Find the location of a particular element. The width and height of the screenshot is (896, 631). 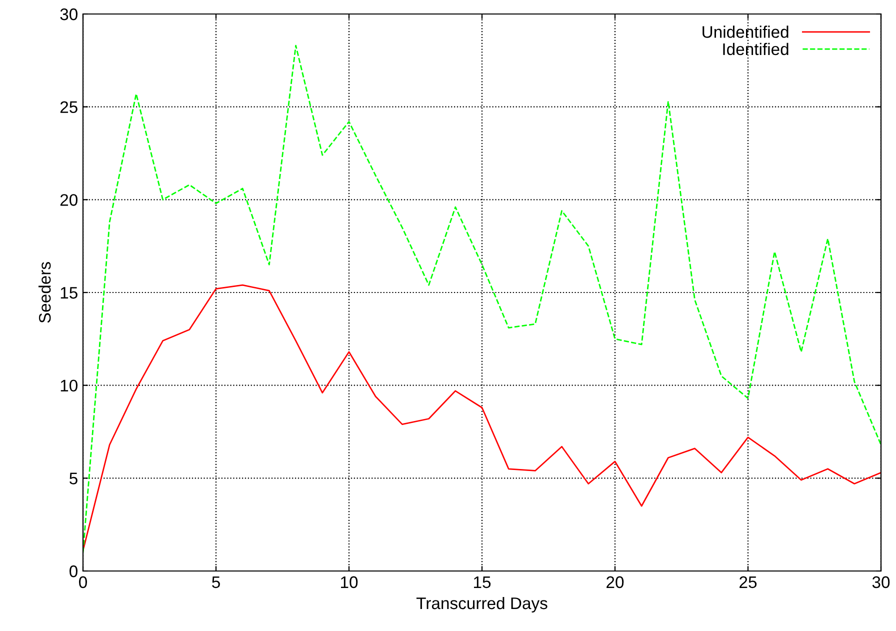

y-tick-label: 10 is located at coordinates (69, 386).